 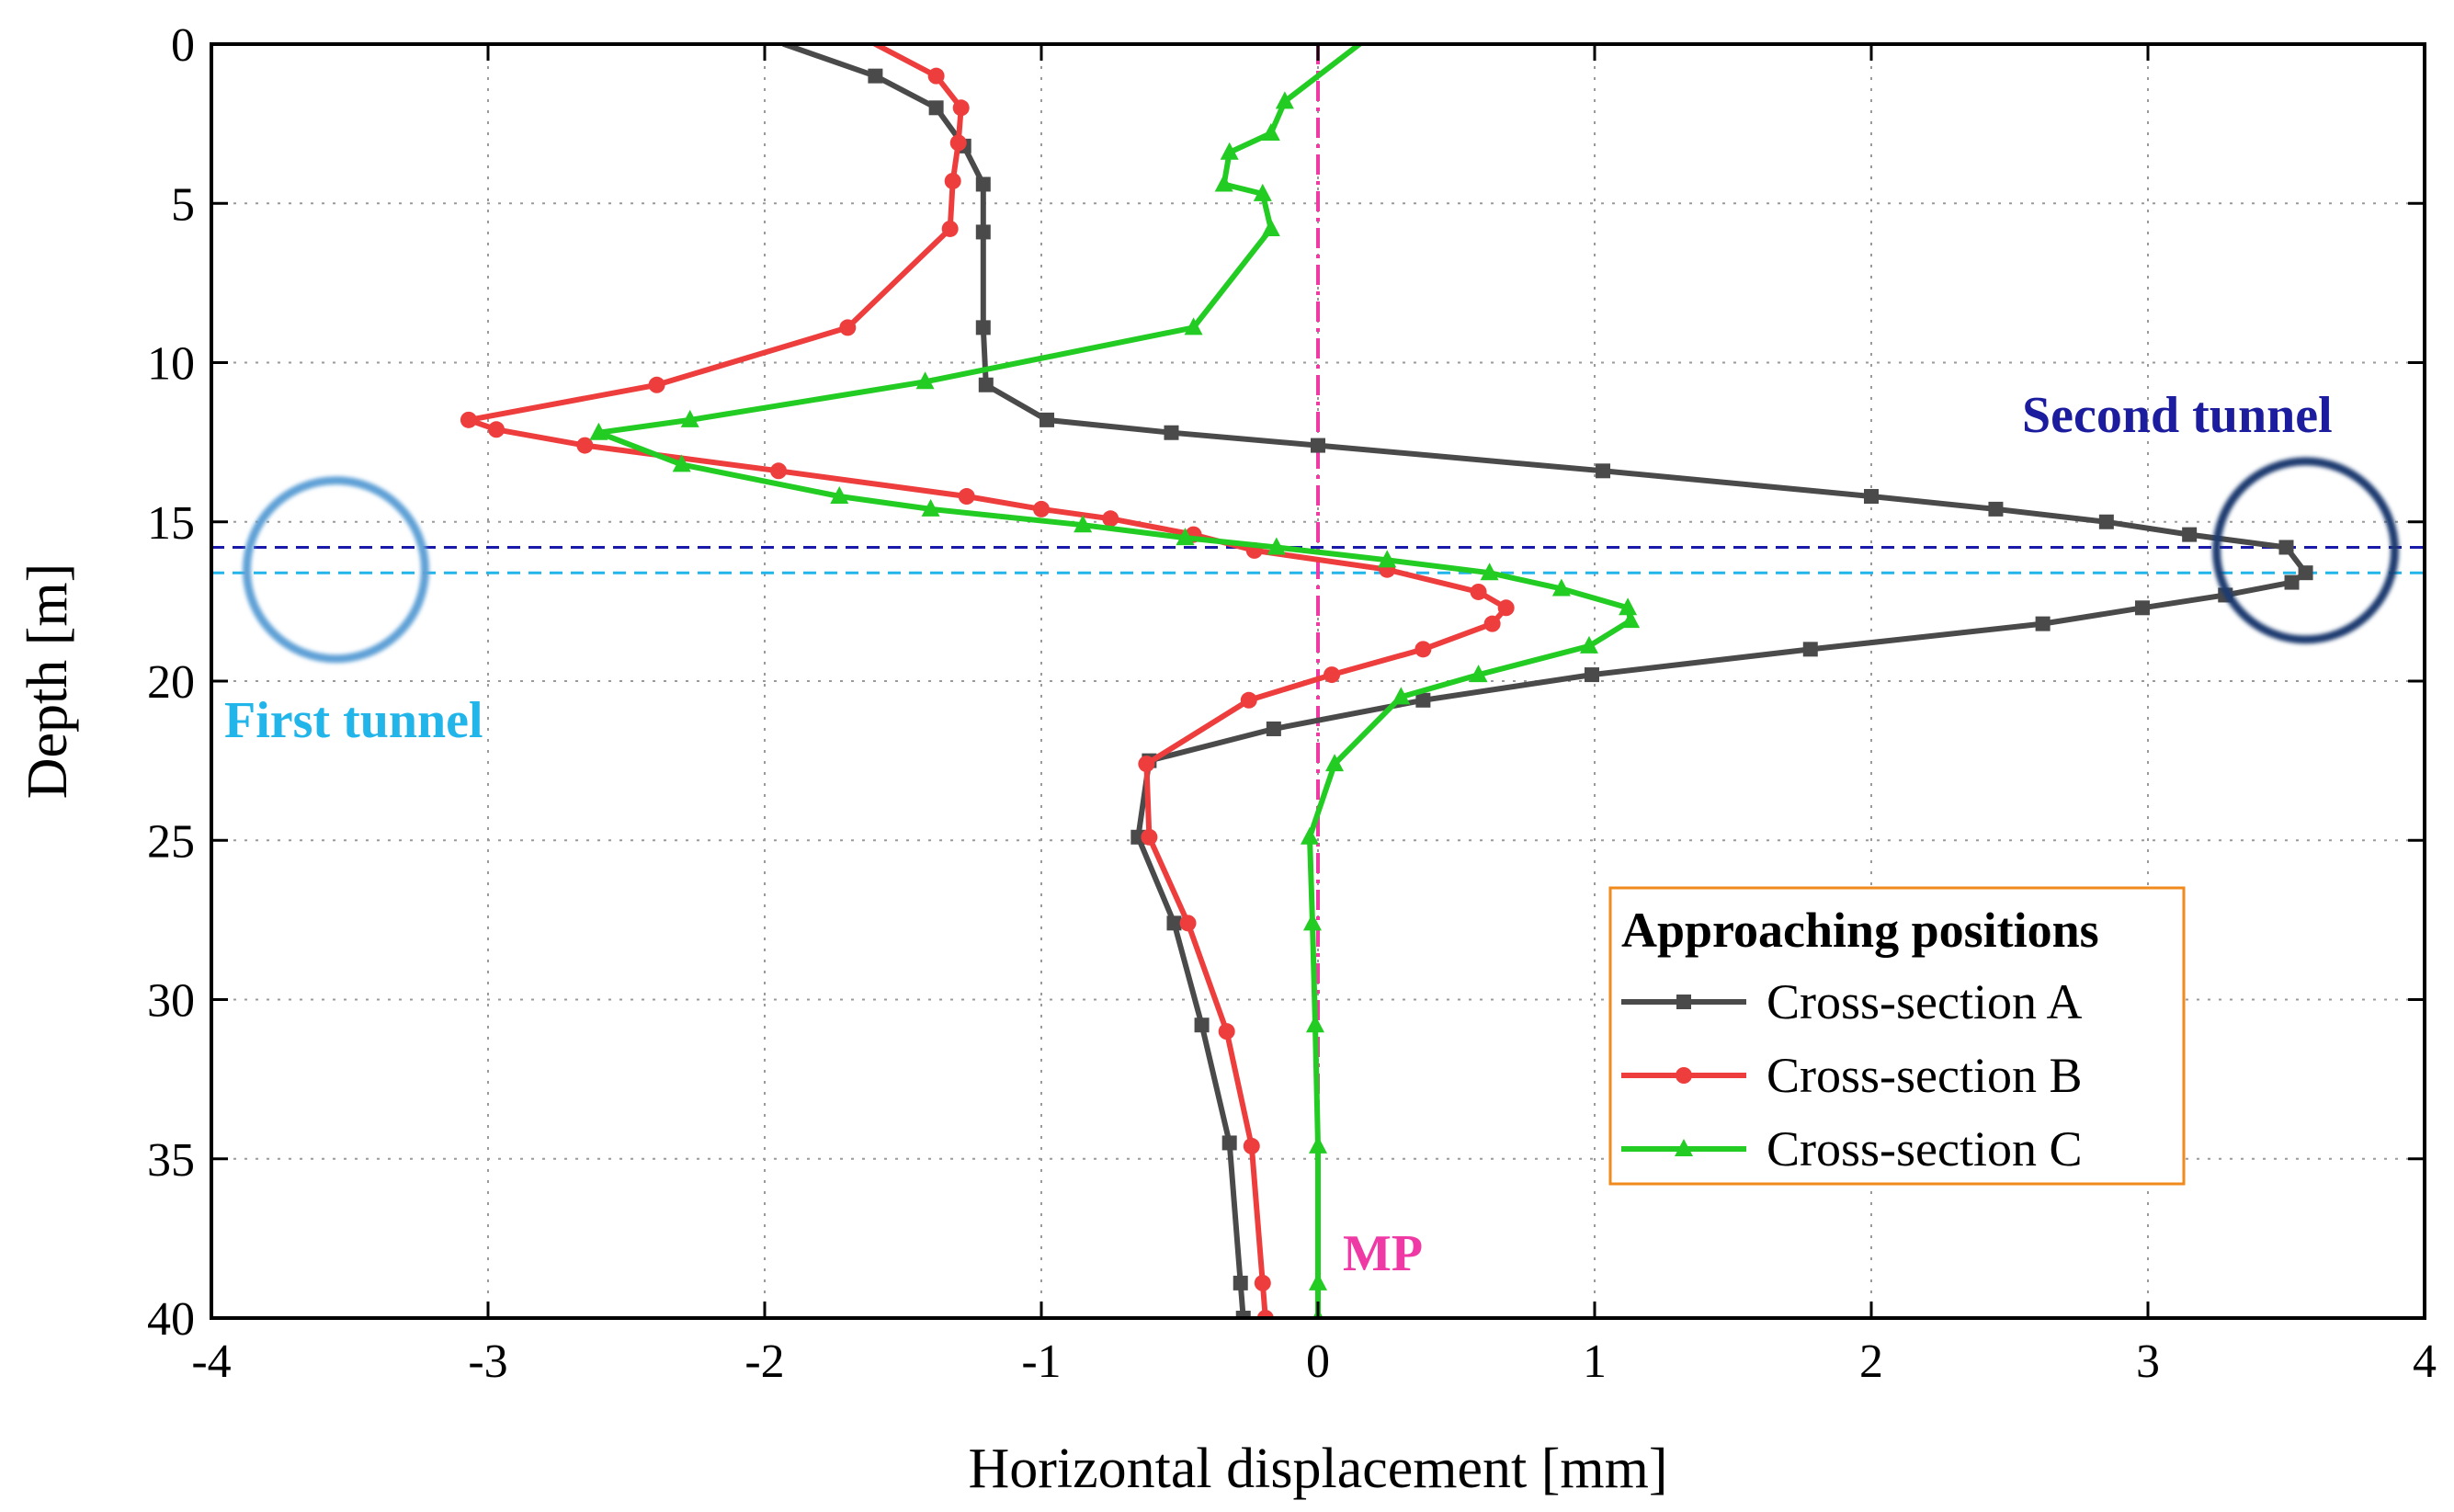 What do you see at coordinates (171, 841) in the screenshot?
I see `y-tick-label: 25` at bounding box center [171, 841].